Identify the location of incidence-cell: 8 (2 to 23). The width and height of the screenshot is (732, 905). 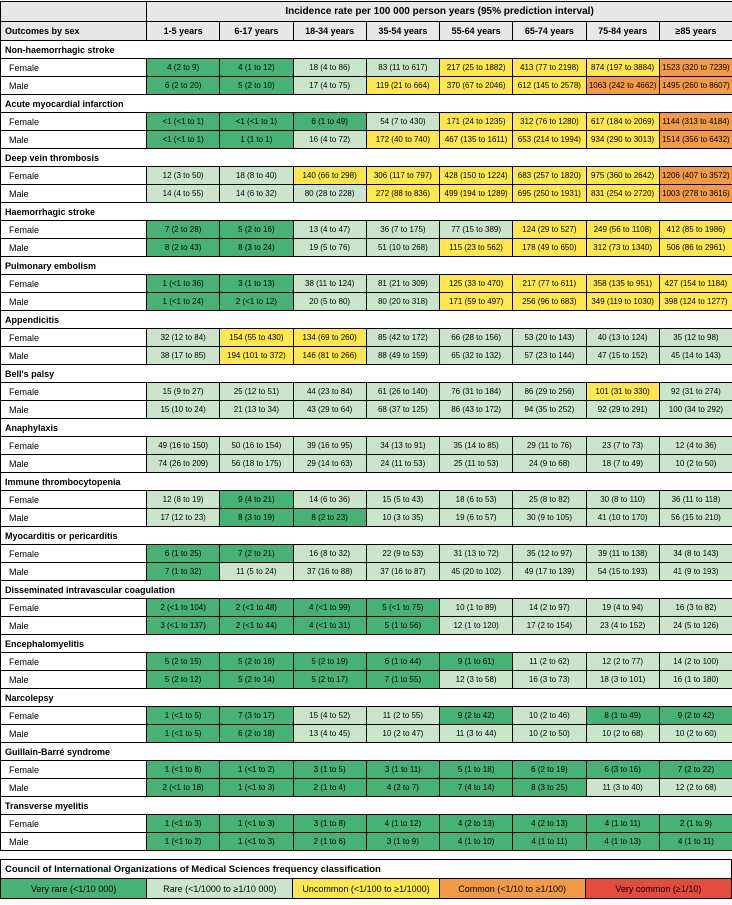
(329, 517).